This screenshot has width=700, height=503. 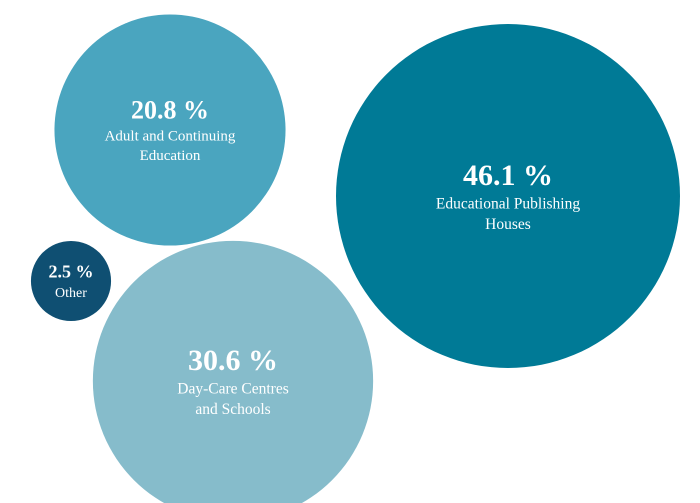 I want to click on bubble-category-label: Other, so click(x=71, y=293).